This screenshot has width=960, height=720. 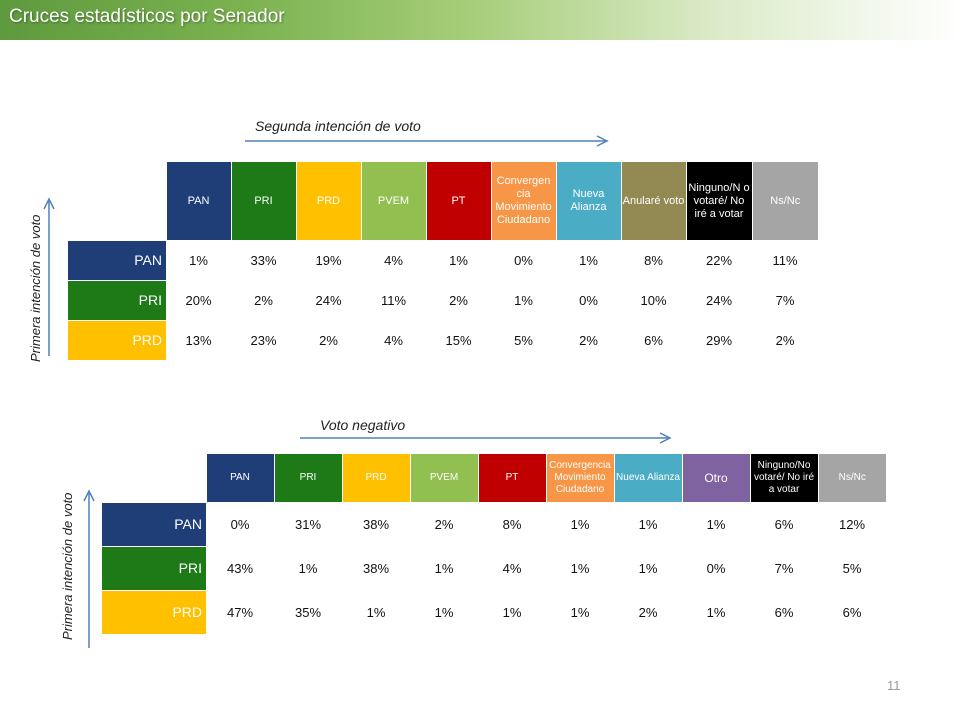 What do you see at coordinates (198, 300) in the screenshot?
I see `table1-cell: 20%` at bounding box center [198, 300].